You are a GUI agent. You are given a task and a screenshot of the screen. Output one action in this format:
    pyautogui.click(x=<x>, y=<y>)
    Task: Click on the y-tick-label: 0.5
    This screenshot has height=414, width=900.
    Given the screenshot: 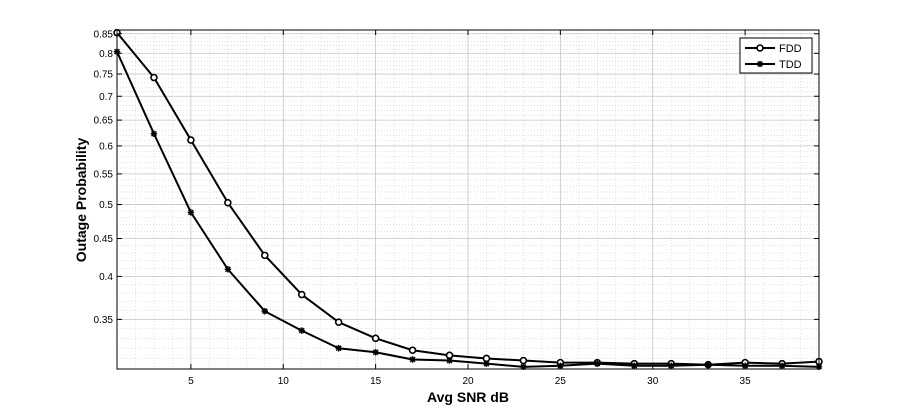 What is the action you would take?
    pyautogui.click(x=106, y=205)
    